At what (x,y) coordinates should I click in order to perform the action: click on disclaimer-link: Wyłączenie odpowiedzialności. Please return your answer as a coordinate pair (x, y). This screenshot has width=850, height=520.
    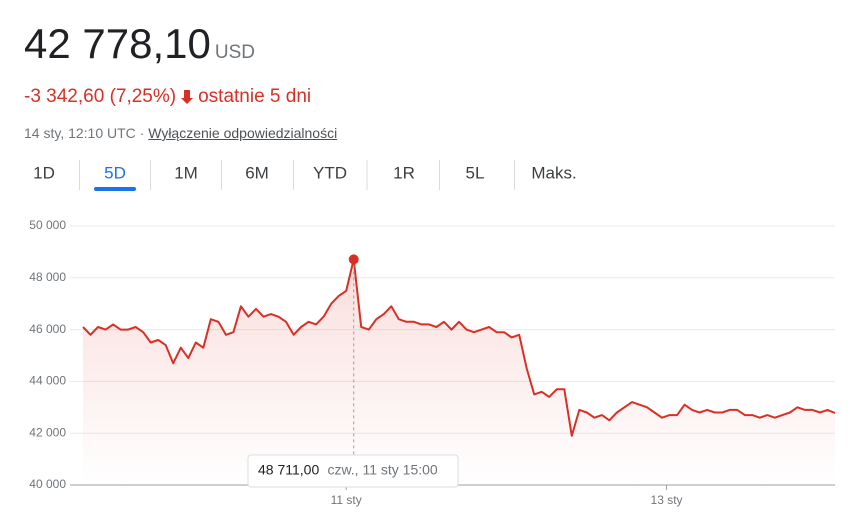
    Looking at the image, I should click on (243, 133).